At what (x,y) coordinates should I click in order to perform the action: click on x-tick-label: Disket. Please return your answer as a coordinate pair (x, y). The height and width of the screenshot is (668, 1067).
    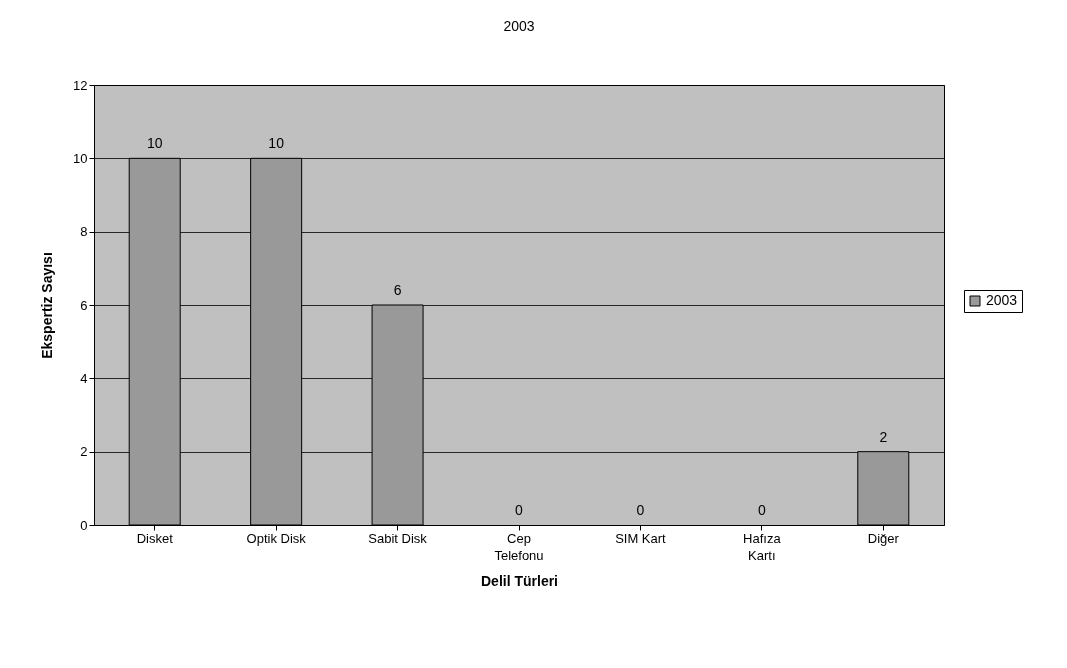
    Looking at the image, I should click on (155, 538).